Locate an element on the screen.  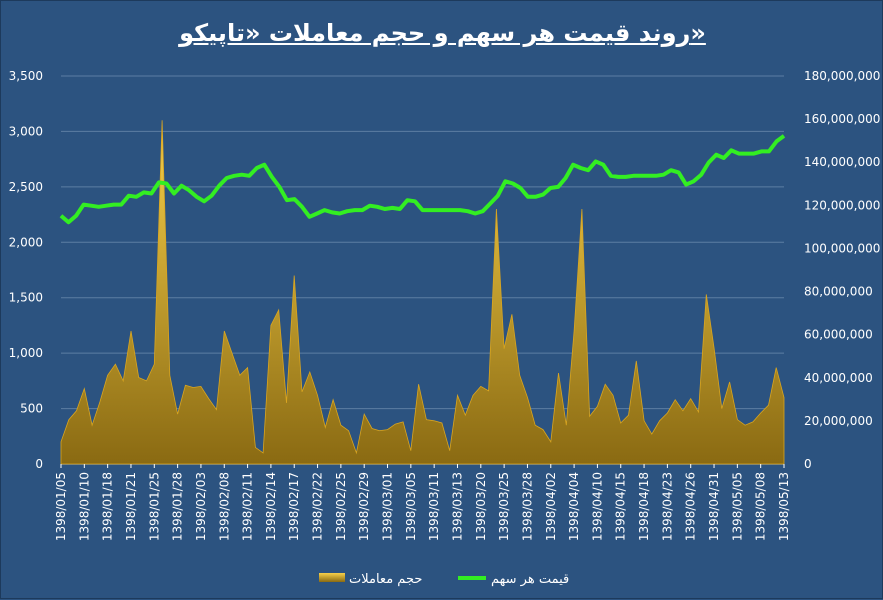
x-tick-label: 1398/04/18 is located at coordinates (644, 506).